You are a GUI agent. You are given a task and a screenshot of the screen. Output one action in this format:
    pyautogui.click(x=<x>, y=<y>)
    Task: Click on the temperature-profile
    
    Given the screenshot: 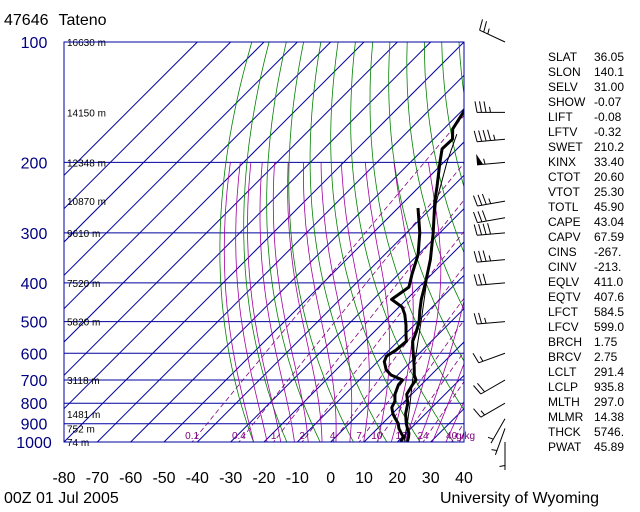 What is the action you would take?
    pyautogui.click(x=434, y=275)
    